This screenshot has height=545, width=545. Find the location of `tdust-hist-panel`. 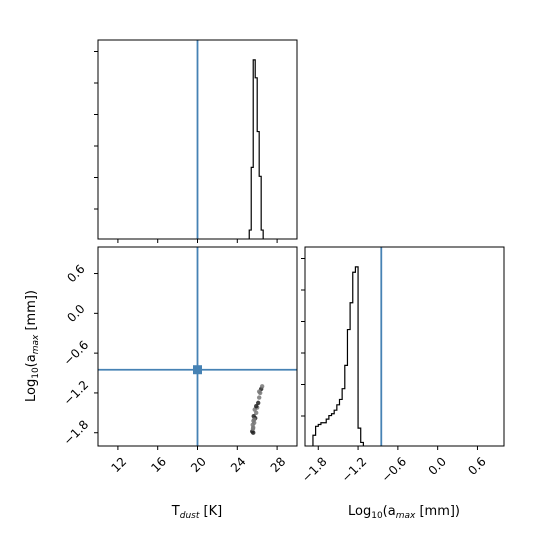

tdust-hist-panel is located at coordinates (196, 141).